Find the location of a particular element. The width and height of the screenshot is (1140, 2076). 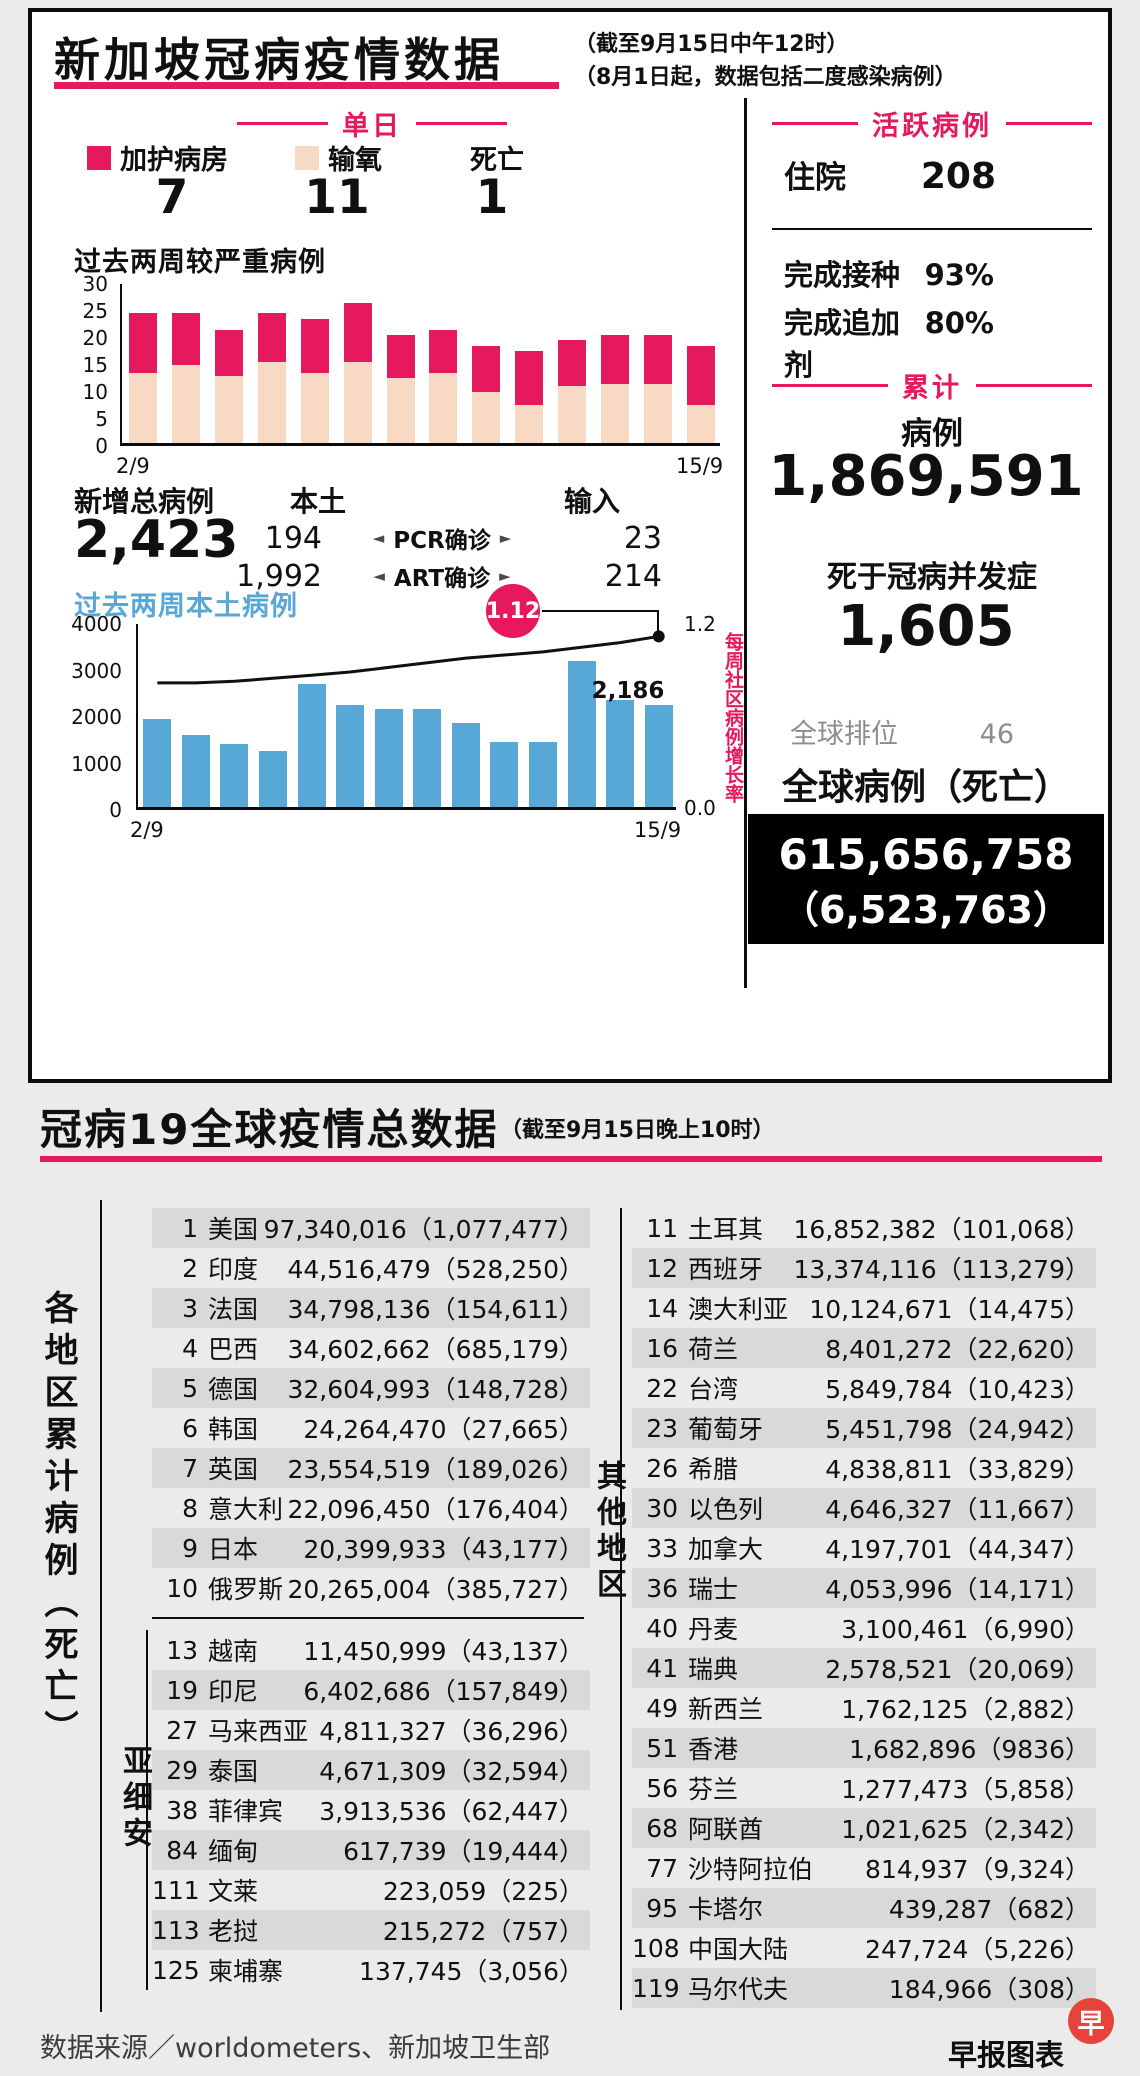

source-credit: 数据来源／worldometers、新加坡卫生部 is located at coordinates (295, 2048).